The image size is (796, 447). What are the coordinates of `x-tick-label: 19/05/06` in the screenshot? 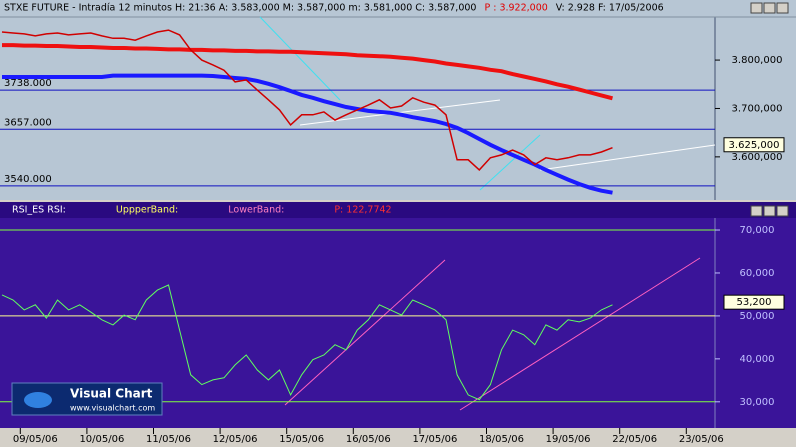 It's located at (568, 439).